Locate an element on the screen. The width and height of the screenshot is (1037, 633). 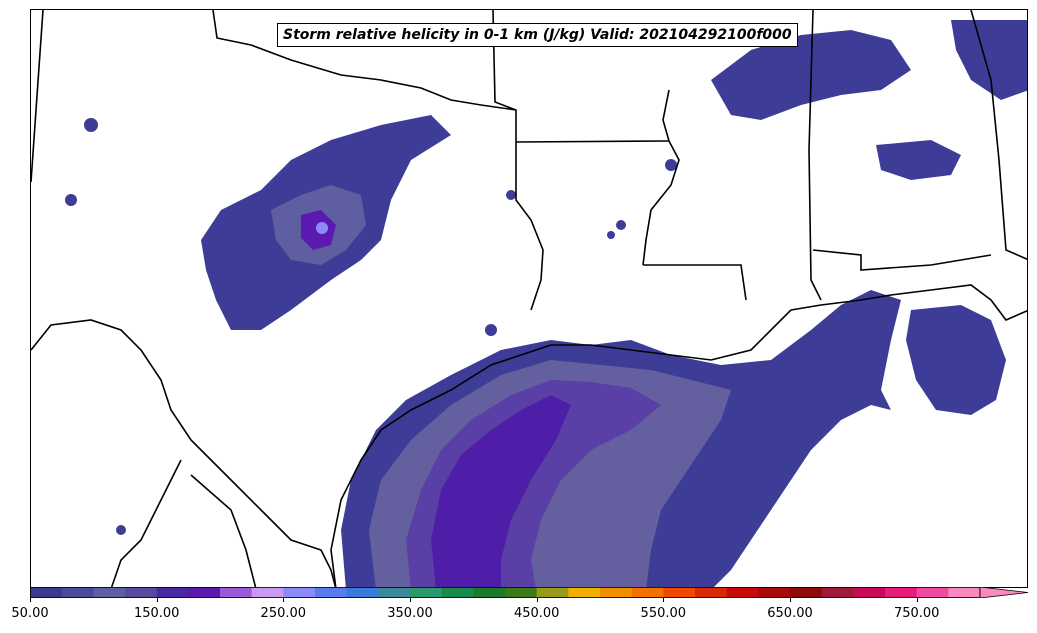
colorbar-tick-label: 450.00 is located at coordinates (536, 613).